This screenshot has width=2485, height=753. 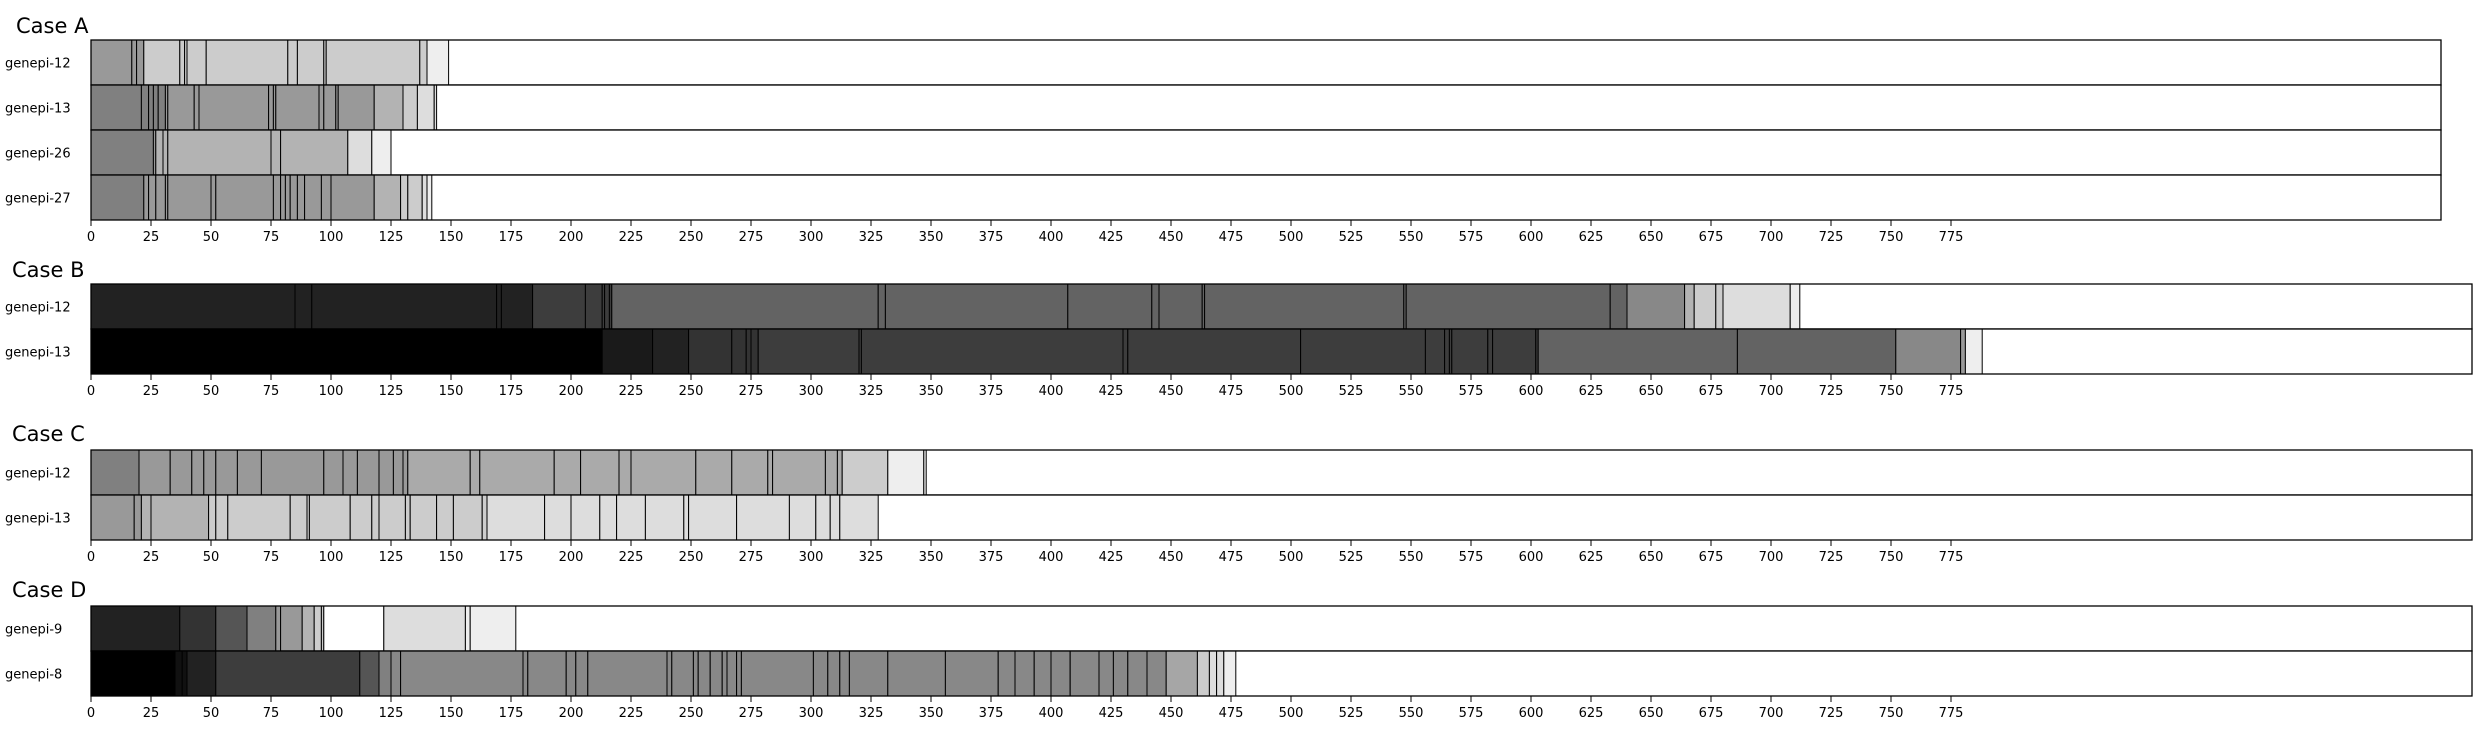 What do you see at coordinates (1951, 391) in the screenshot?
I see `x-tick-label: 775` at bounding box center [1951, 391].